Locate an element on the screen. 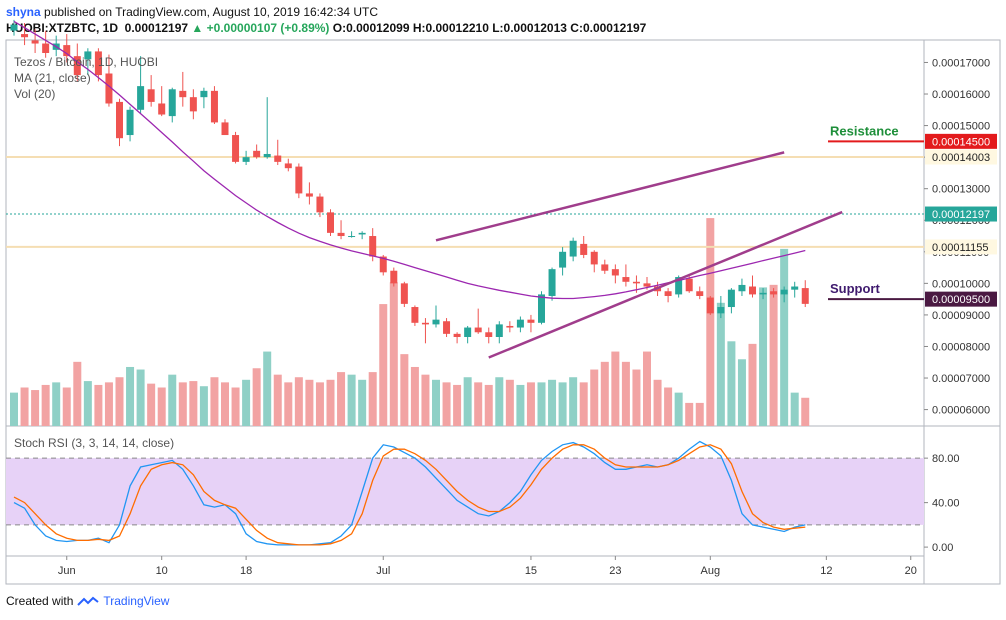 The image size is (1006, 620). trendline-upper is located at coordinates (610, 196).